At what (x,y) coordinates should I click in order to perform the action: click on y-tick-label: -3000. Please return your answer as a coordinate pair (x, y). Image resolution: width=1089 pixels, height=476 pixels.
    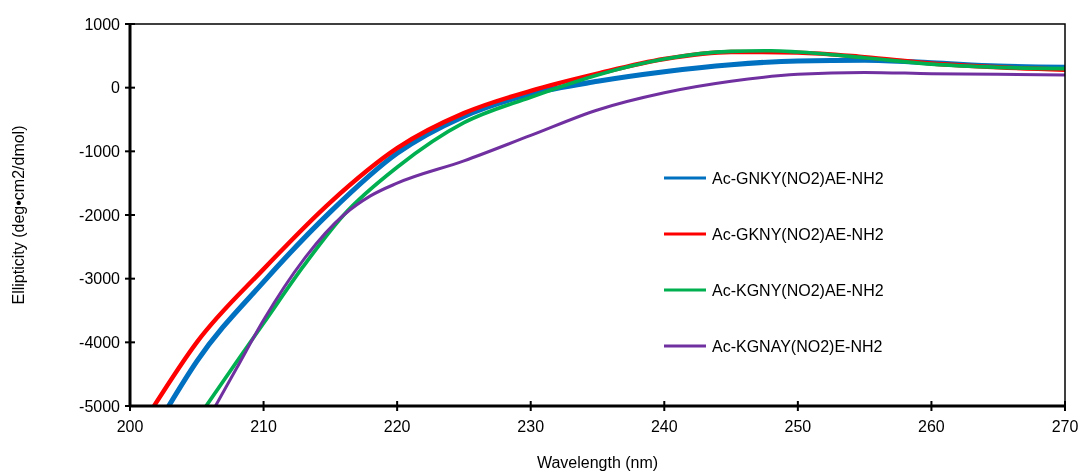
    Looking at the image, I should click on (100, 279).